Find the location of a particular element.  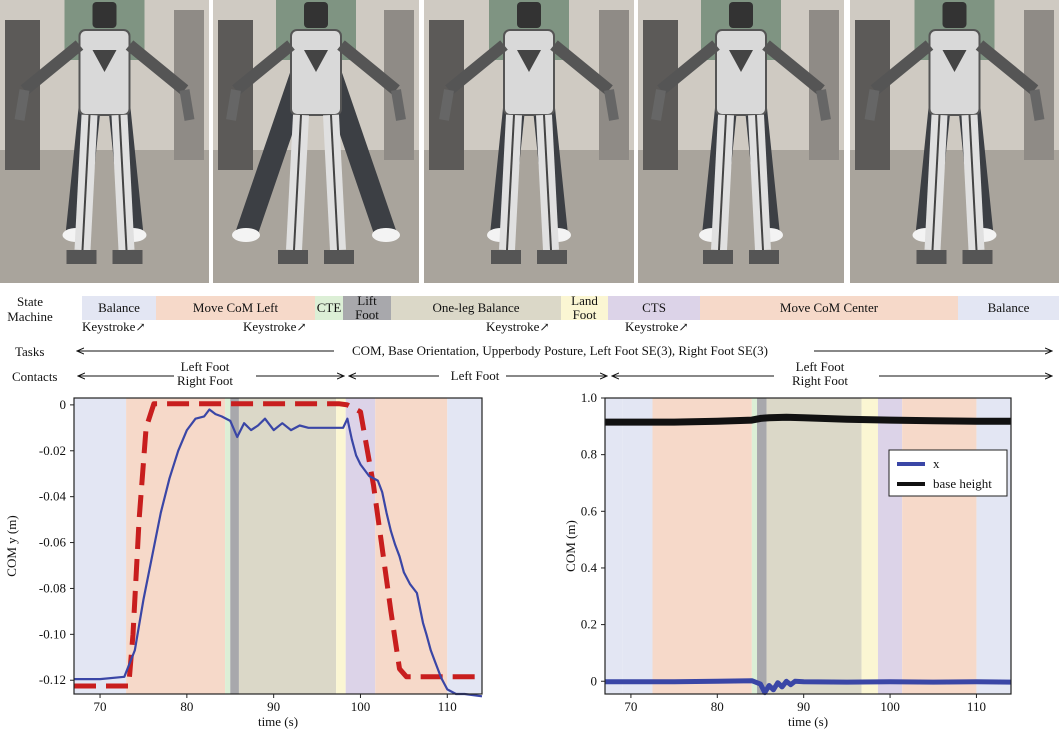

contacts-phase-3: Left Foot Right Foot is located at coordinates (820, 373).